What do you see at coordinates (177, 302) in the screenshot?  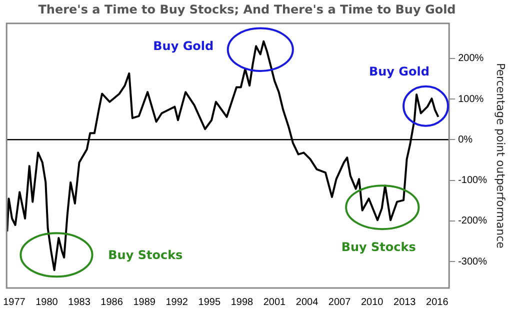 I see `x-tick-label: 1992` at bounding box center [177, 302].